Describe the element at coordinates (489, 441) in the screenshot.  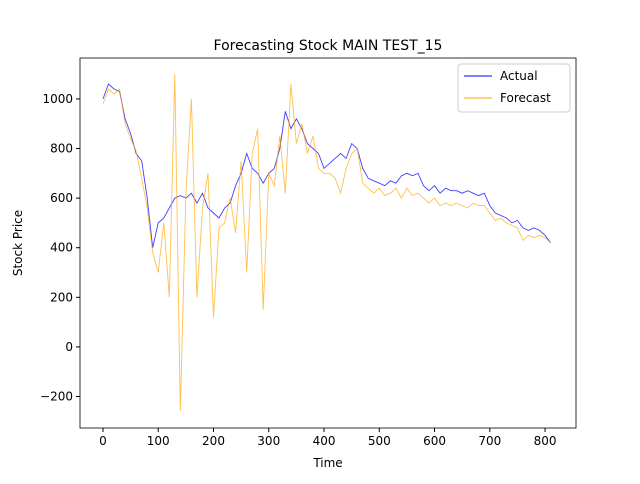
I see `x-tick-label: 700` at that location.